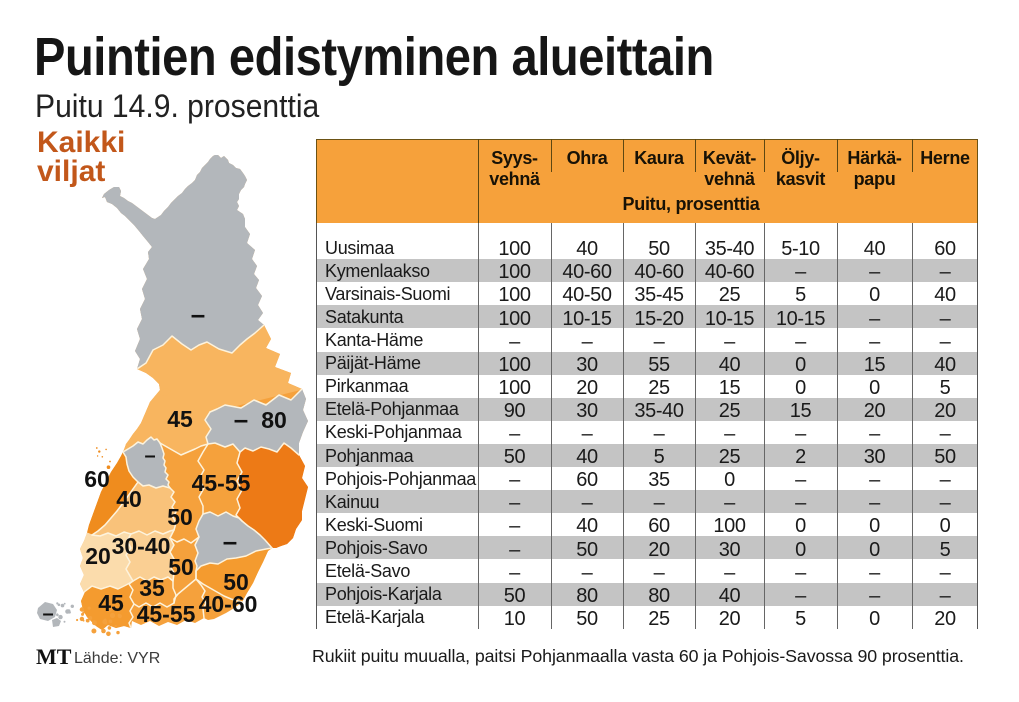 This screenshot has width=1019, height=702. Describe the element at coordinates (152, 588) in the screenshot. I see `svg-text: 35` at that location.